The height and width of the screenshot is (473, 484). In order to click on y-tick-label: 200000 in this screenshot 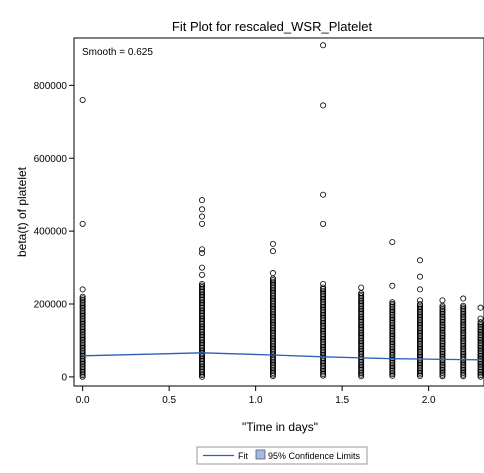, I will do `click(51, 305)`.